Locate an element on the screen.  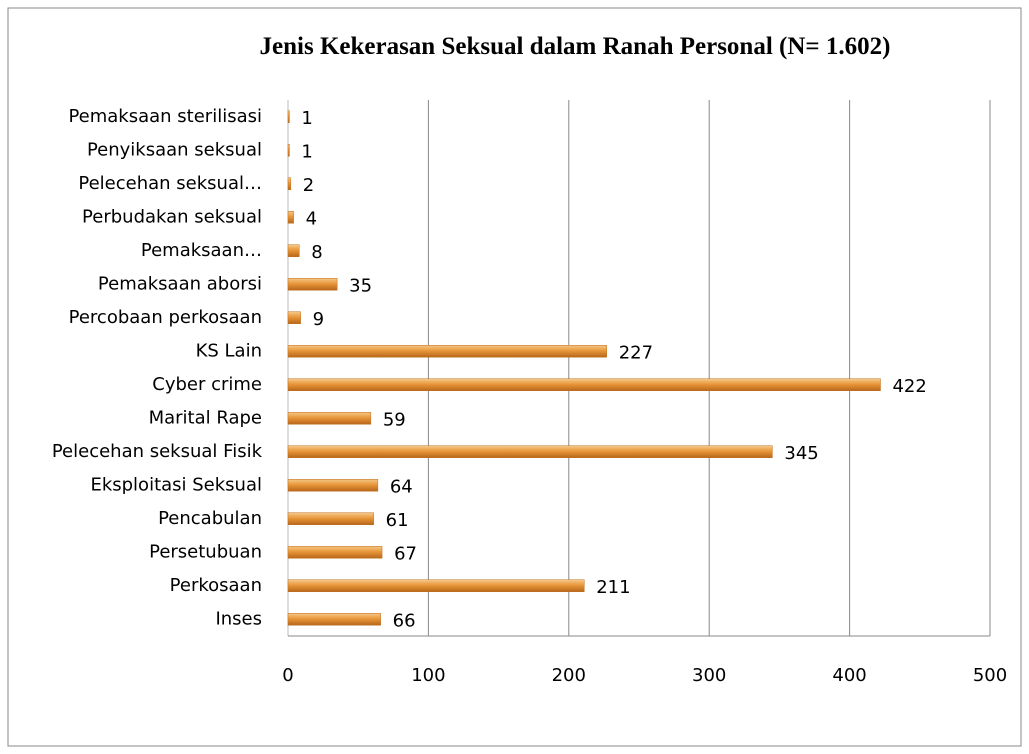
value-label: 59 is located at coordinates (394, 419).